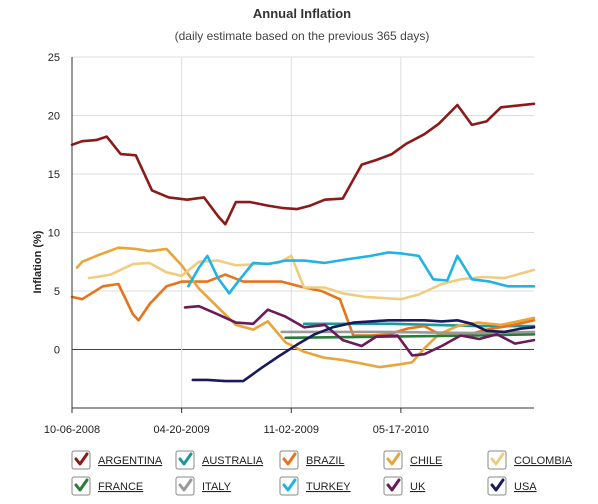 This screenshot has height=504, width=598. I want to click on series-line-uk, so click(359, 330).